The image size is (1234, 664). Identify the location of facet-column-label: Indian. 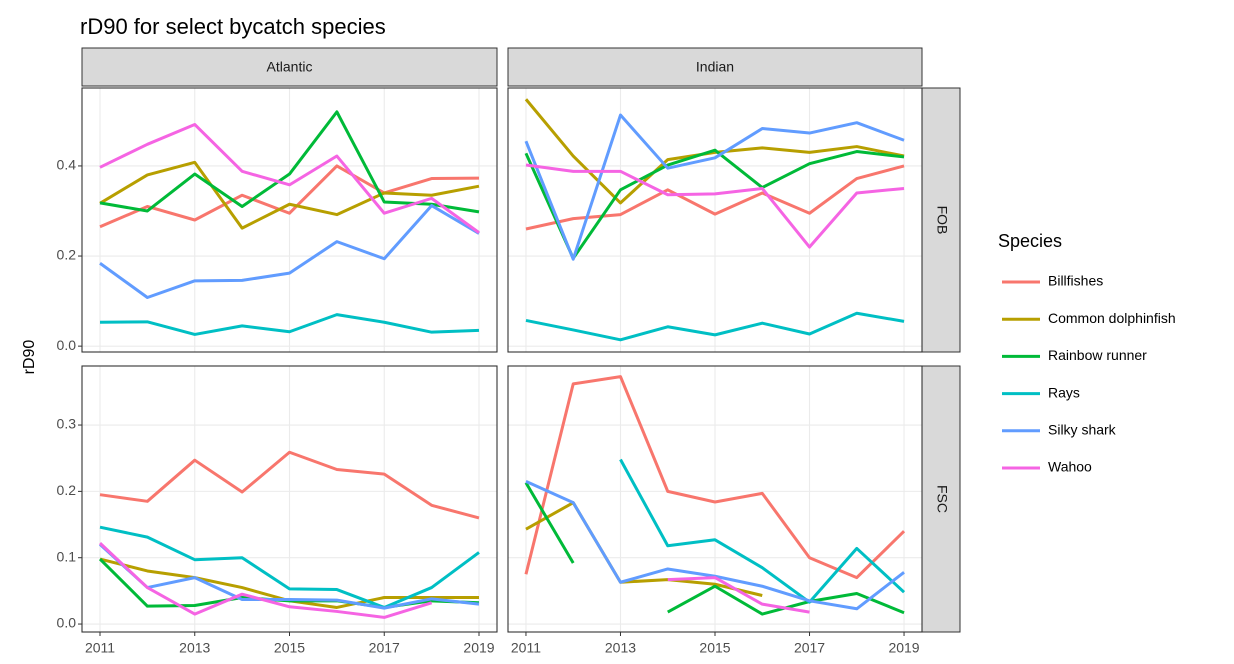
(715, 67).